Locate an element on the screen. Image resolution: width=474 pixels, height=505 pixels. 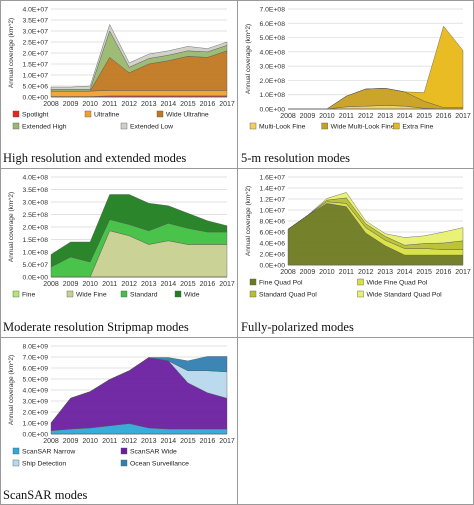
legend-label-standard: Standard is located at coordinates (144, 295).